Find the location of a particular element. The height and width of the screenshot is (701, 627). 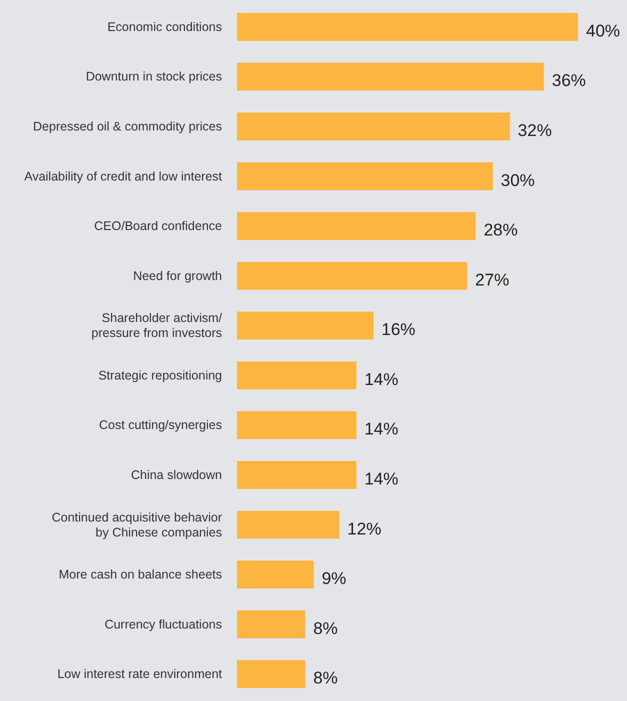

data-label: 28% is located at coordinates (501, 230).